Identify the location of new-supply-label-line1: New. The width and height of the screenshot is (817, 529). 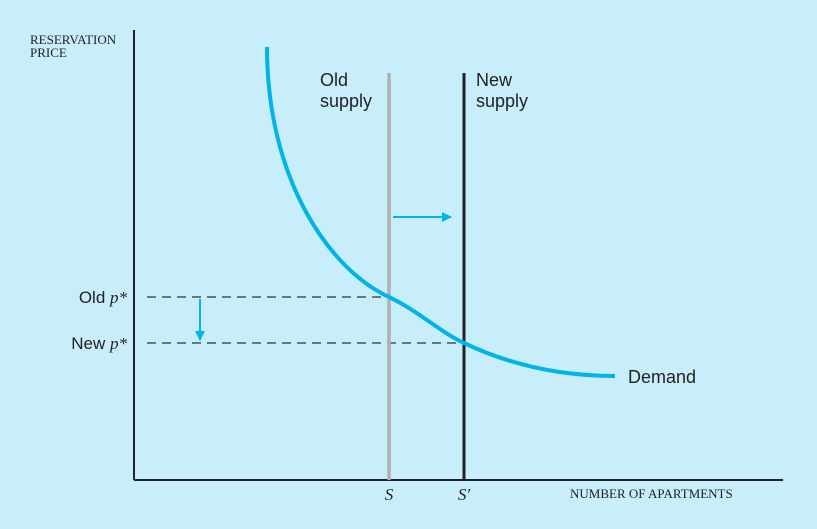
(494, 80).